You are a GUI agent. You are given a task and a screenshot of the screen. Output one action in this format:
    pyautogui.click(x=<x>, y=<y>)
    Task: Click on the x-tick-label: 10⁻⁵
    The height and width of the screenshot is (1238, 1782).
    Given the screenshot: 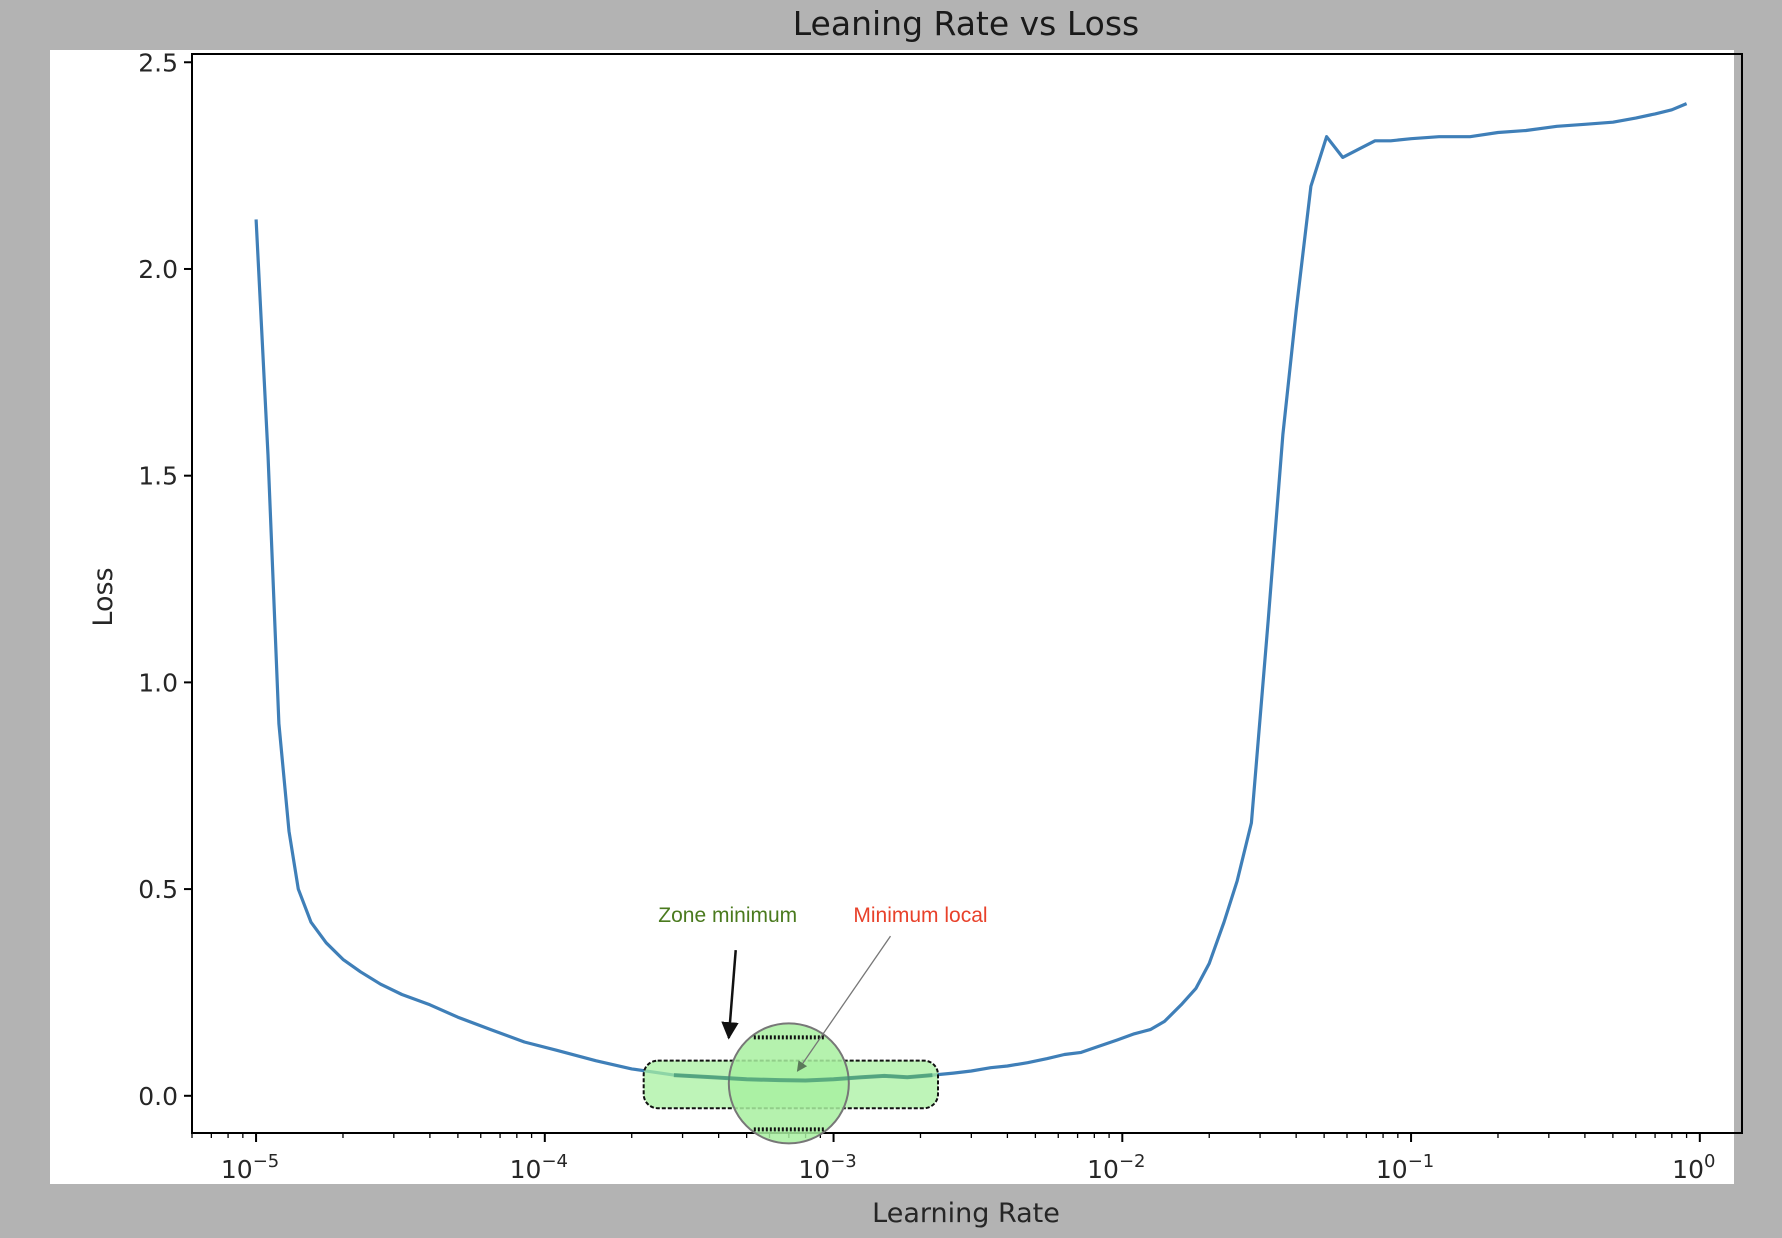 What is the action you would take?
    pyautogui.click(x=250, y=1167)
    